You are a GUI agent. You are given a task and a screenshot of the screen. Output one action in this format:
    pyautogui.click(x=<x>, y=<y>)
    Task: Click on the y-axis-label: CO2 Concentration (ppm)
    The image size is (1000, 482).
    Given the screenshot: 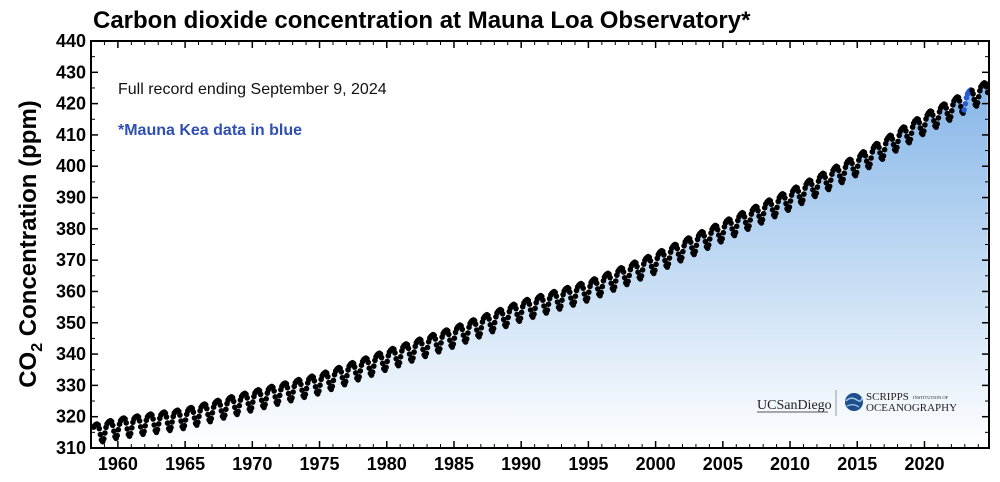 What is the action you would take?
    pyautogui.click(x=30, y=244)
    